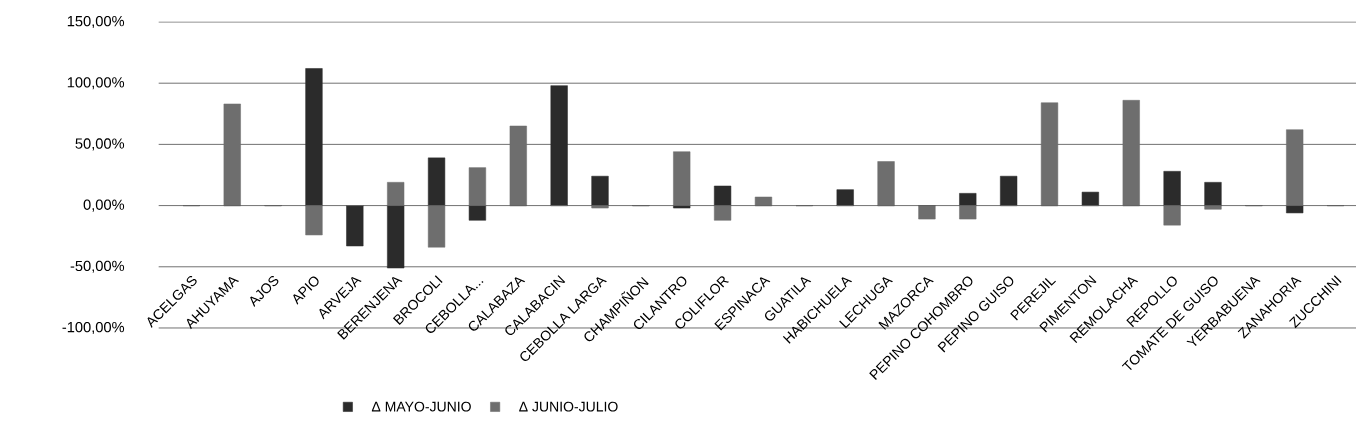 The height and width of the screenshot is (427, 1357). I want to click on y-tick-label: 0,00%, so click(104, 205).